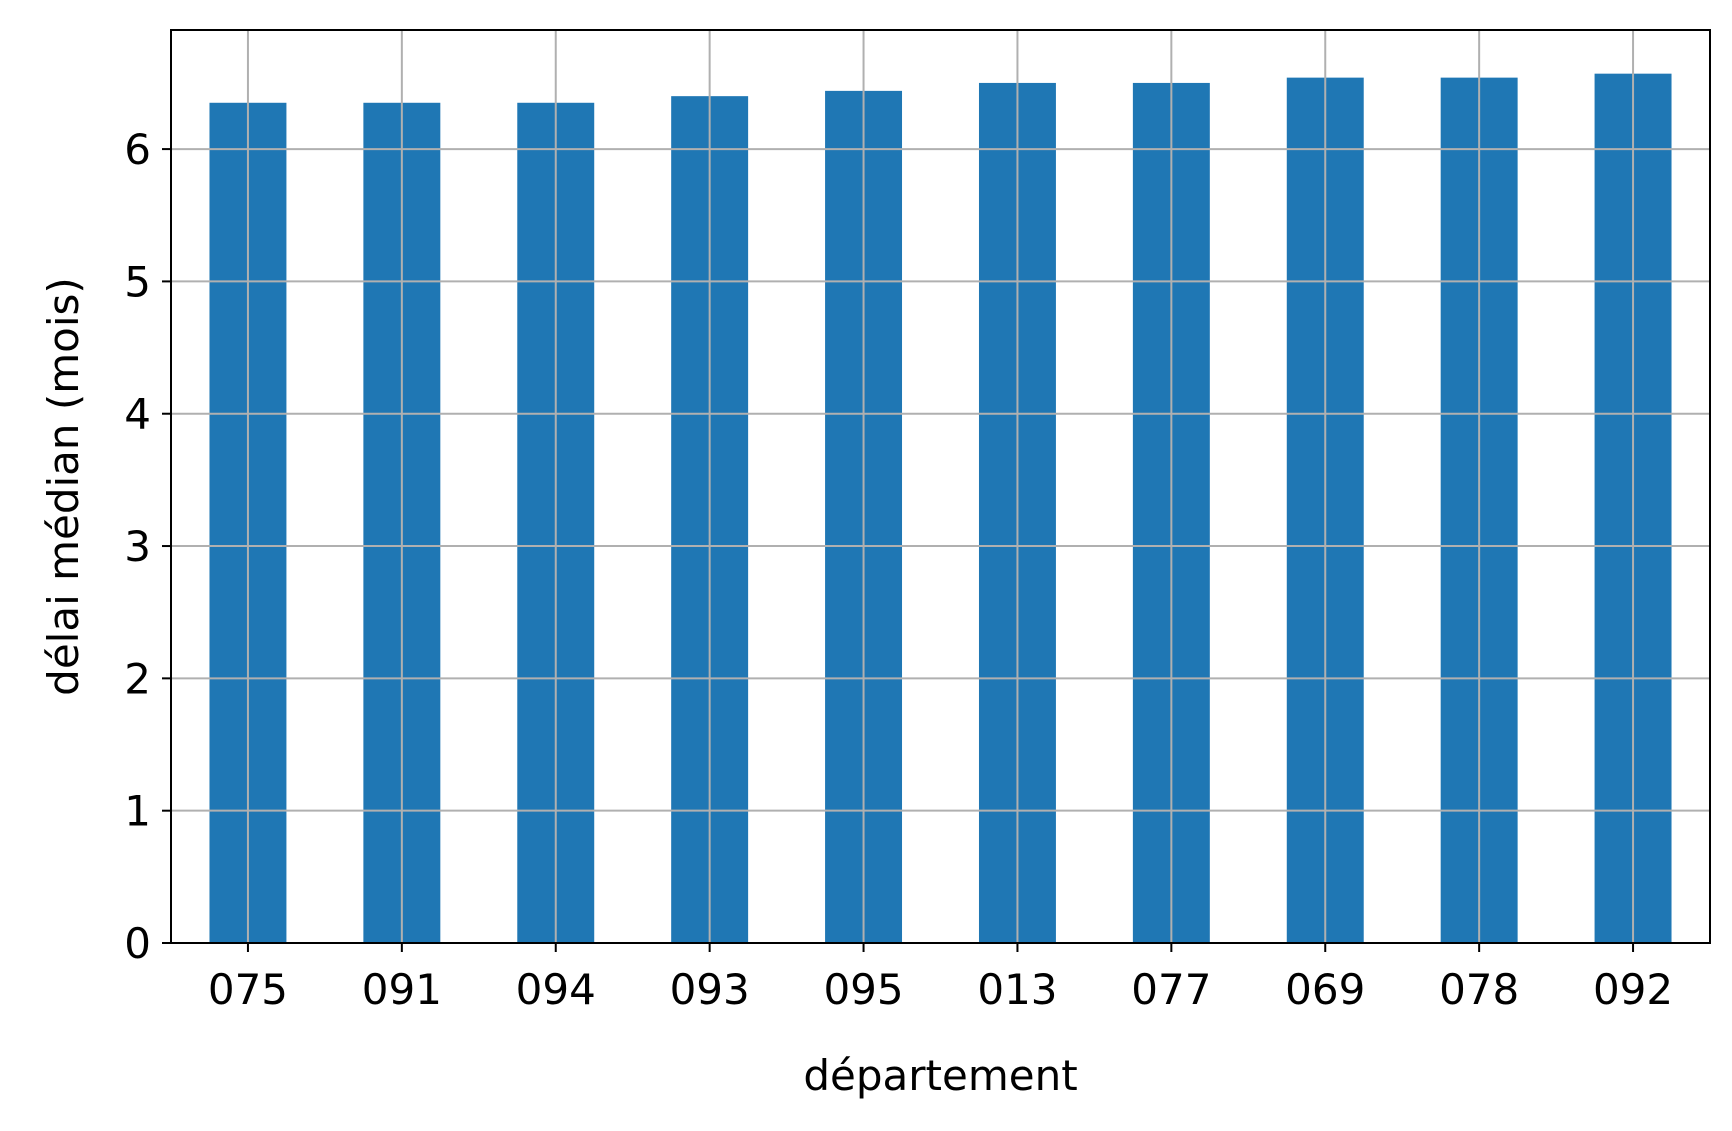  I want to click on x-tick-label-092: 092, so click(1633, 989).